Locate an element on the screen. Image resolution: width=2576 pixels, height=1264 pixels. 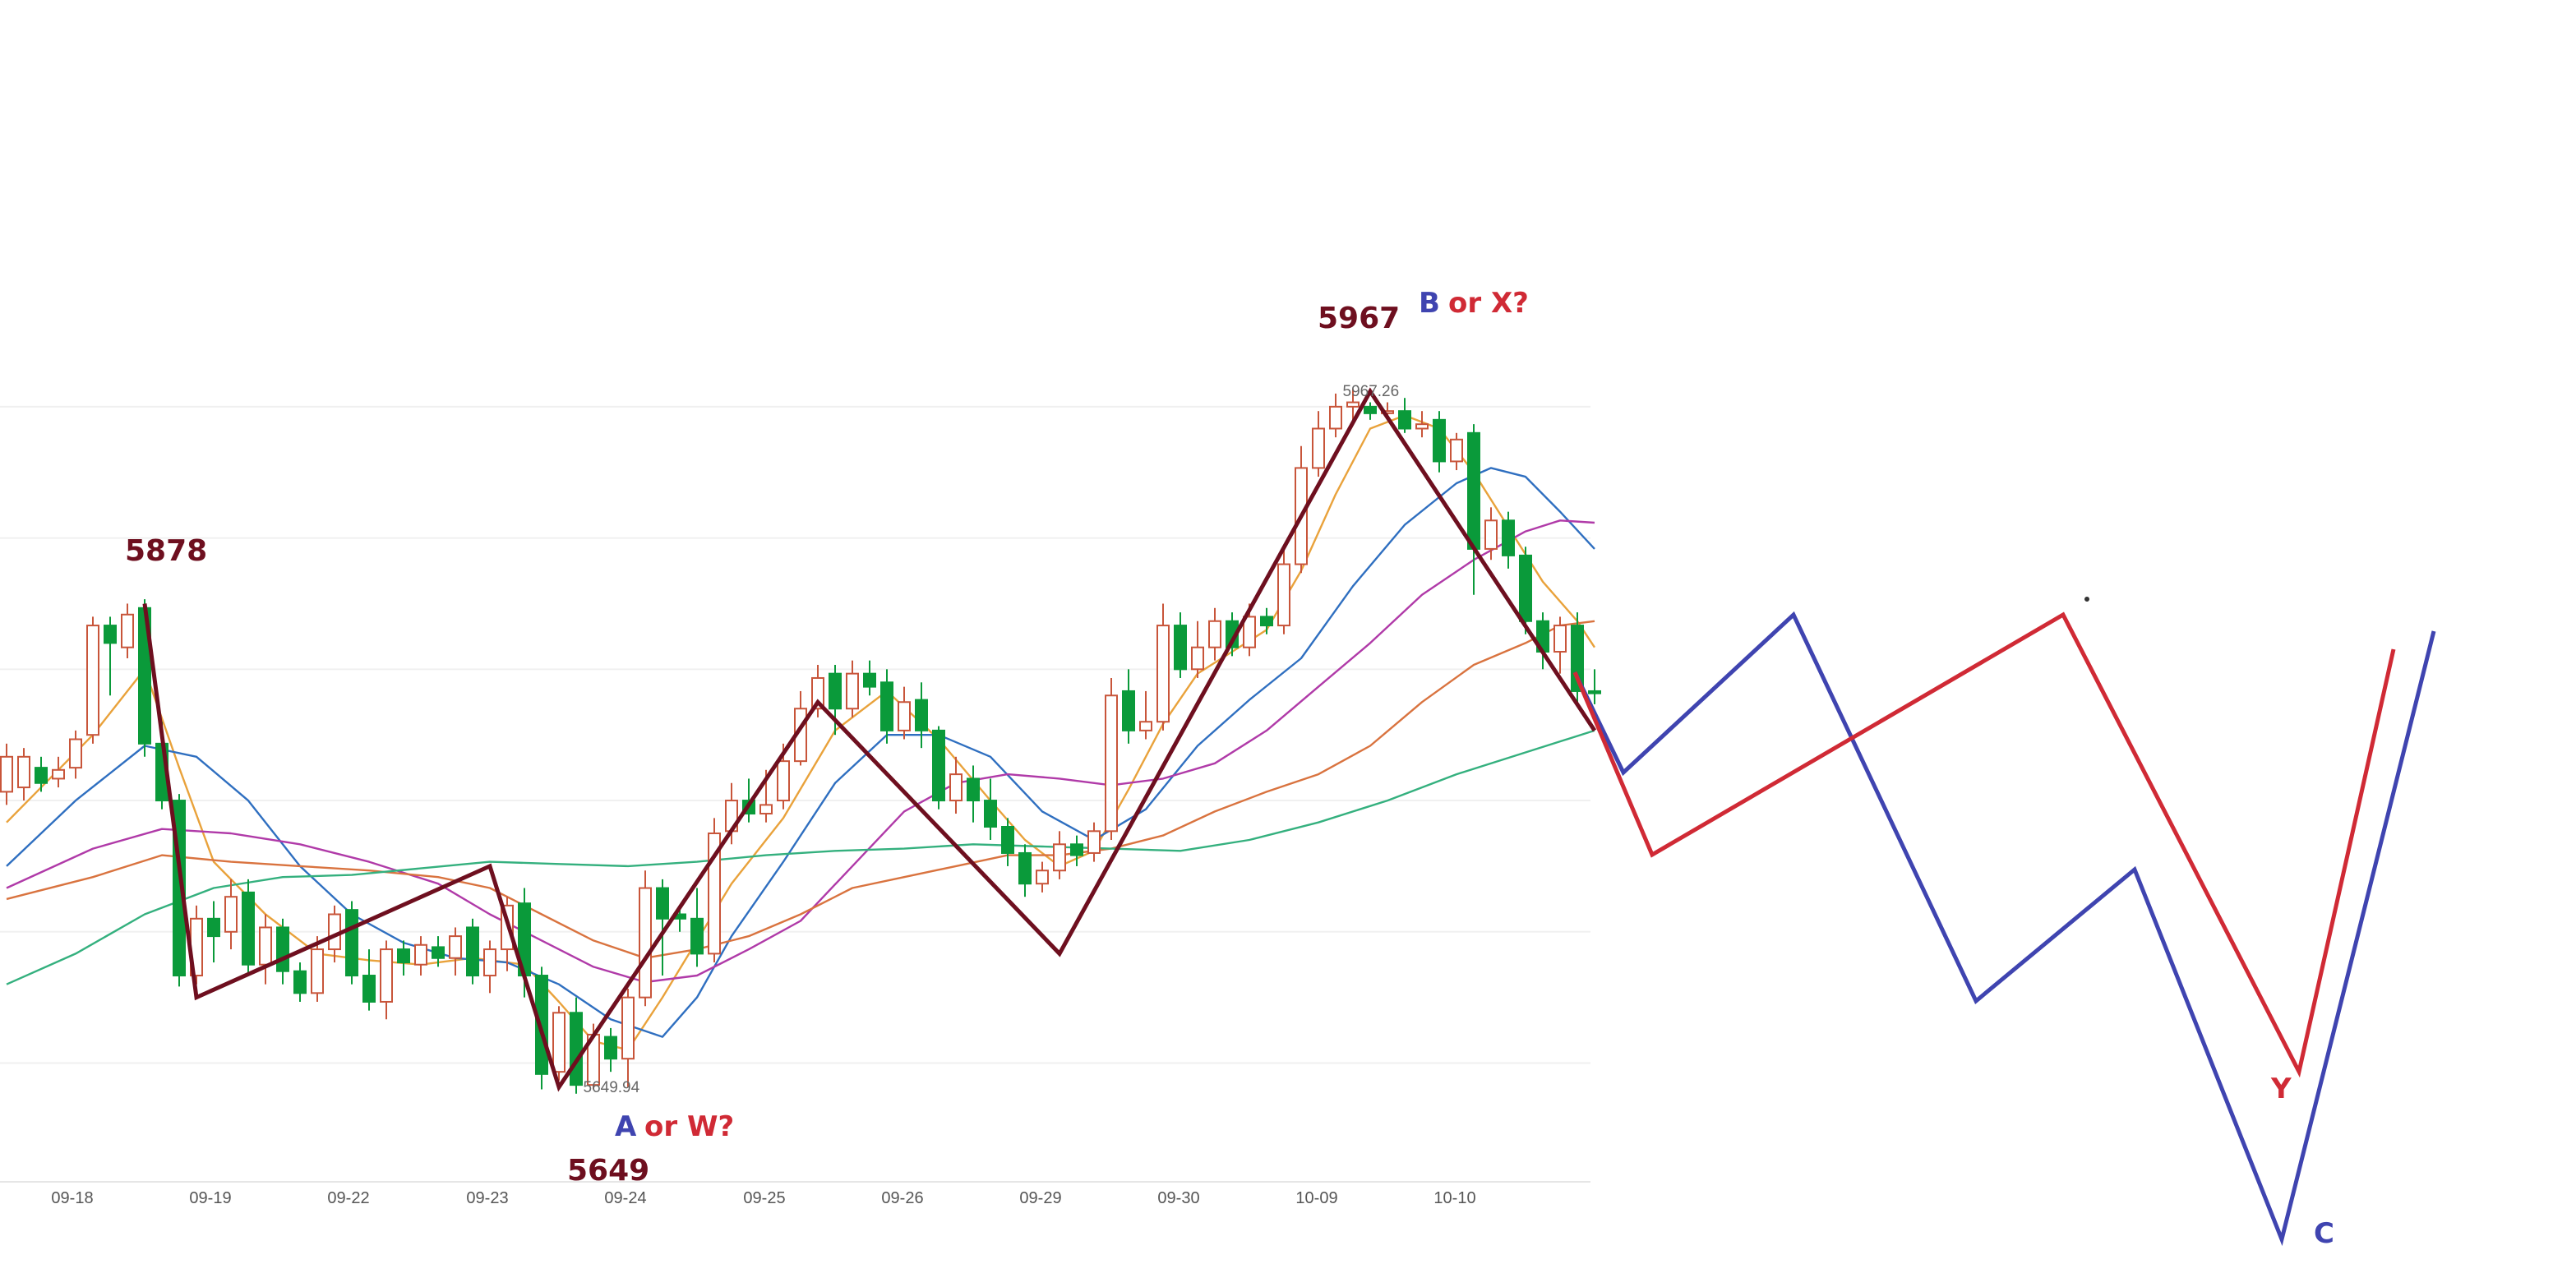
x-tick-label: 09-23 is located at coordinates (487, 1198).